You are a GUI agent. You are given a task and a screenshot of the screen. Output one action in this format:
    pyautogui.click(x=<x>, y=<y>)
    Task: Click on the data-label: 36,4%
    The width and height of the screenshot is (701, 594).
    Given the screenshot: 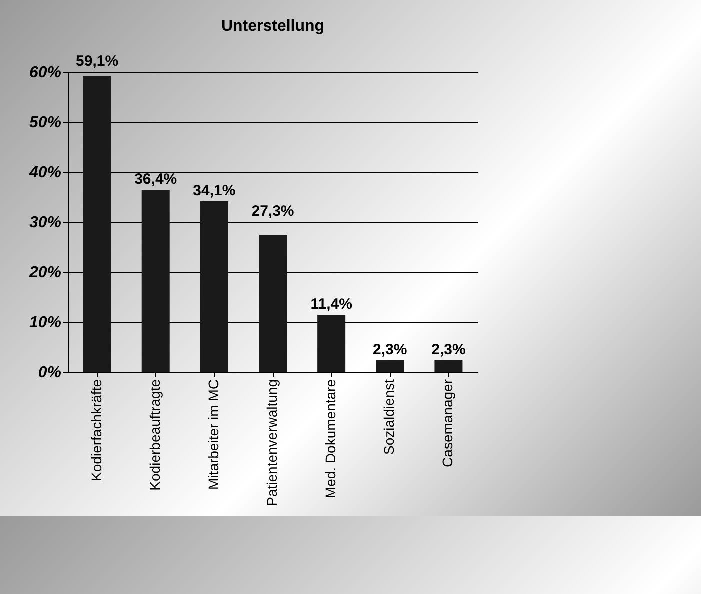 What is the action you would take?
    pyautogui.click(x=156, y=179)
    